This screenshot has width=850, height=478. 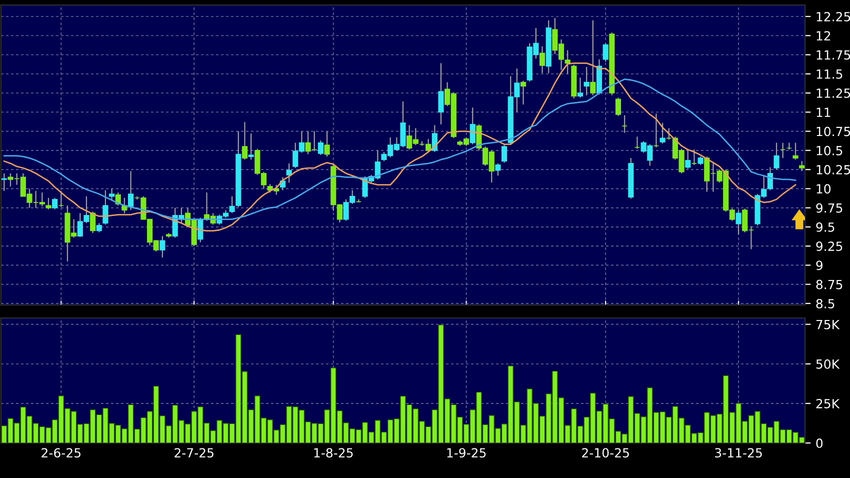 I want to click on y-tick-label: 8.75, so click(x=829, y=285).